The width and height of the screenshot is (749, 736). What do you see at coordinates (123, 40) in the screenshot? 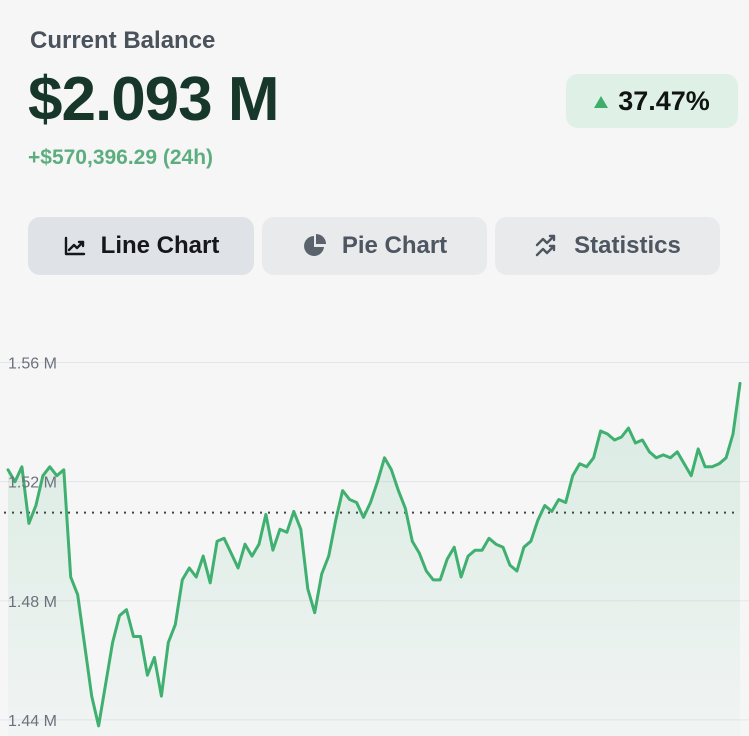
I see `balance-label: Current Balance` at bounding box center [123, 40].